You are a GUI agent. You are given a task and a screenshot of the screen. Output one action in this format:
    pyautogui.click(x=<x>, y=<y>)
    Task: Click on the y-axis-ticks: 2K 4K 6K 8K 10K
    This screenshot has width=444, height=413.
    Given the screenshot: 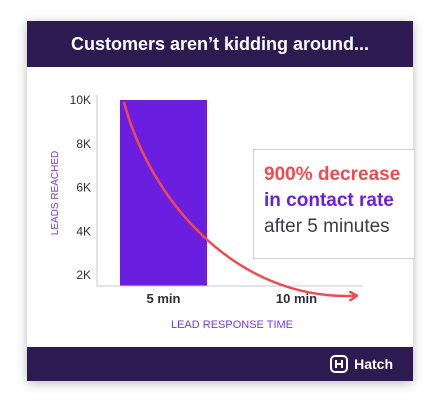 What is the action you would take?
    pyautogui.click(x=80, y=187)
    